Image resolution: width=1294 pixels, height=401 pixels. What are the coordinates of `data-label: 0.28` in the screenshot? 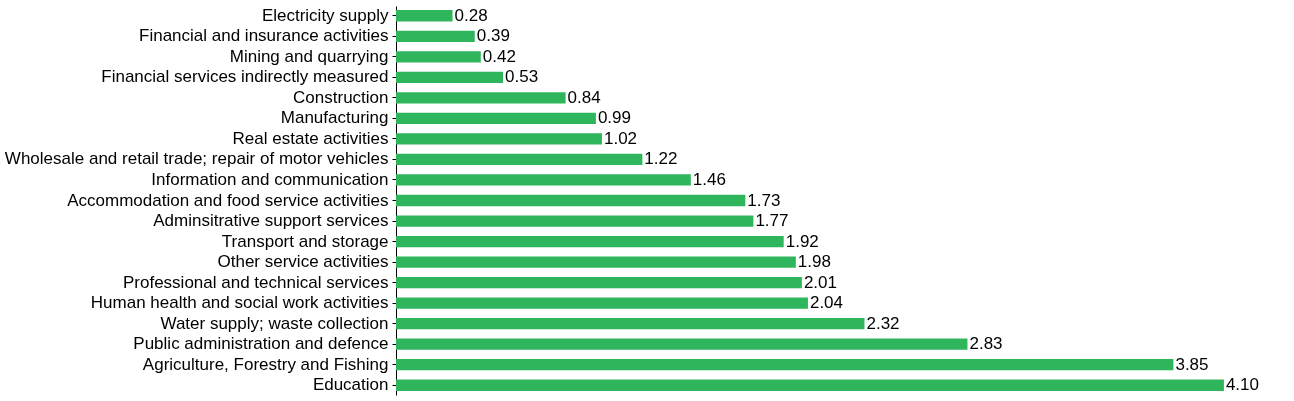 It's located at (471, 15).